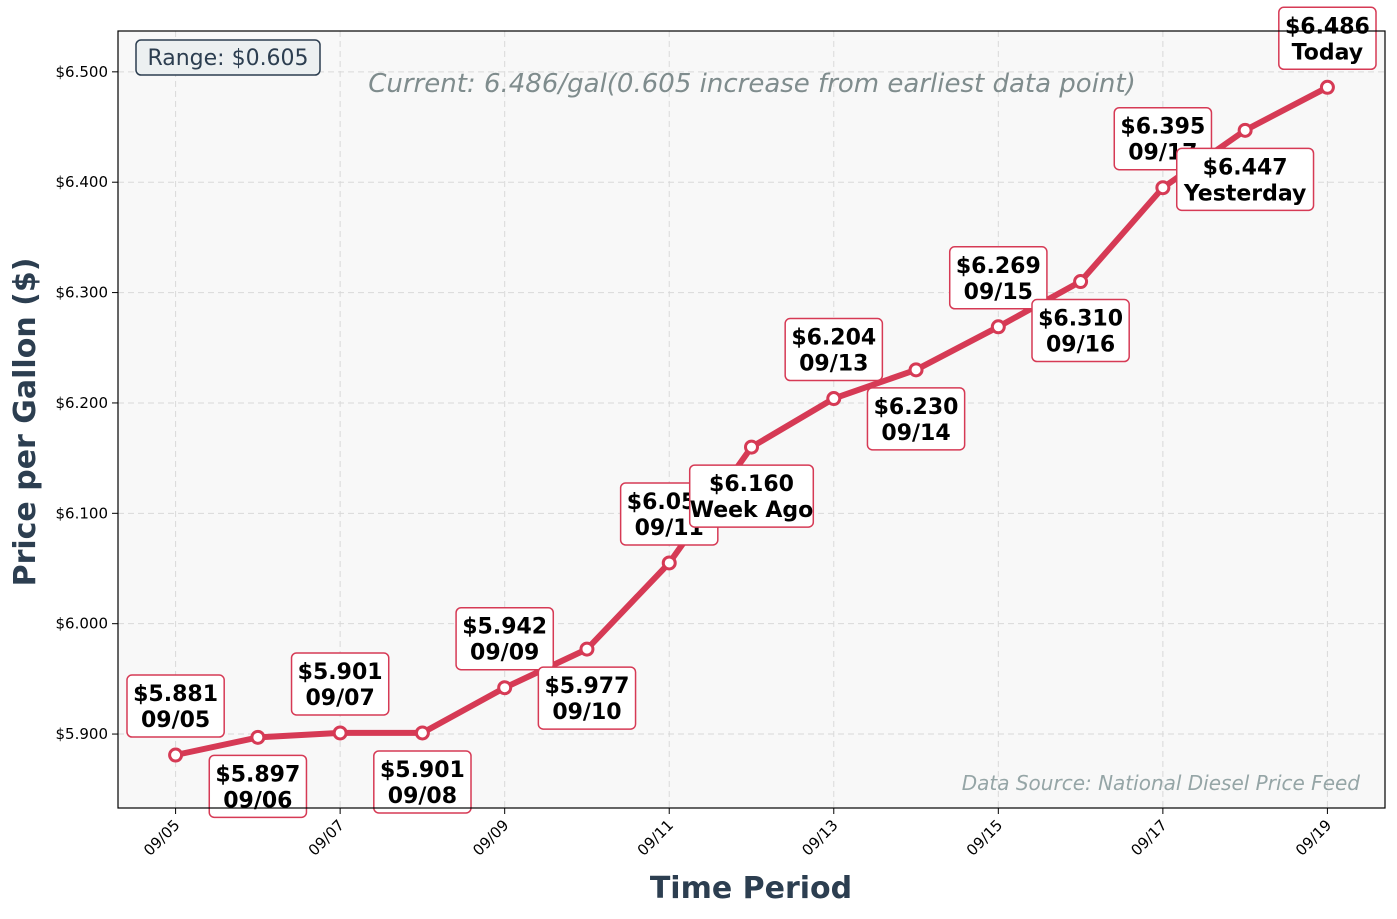 The image size is (1397, 919). I want to click on y-axis-title: Price per Gallon ($), so click(25, 422).